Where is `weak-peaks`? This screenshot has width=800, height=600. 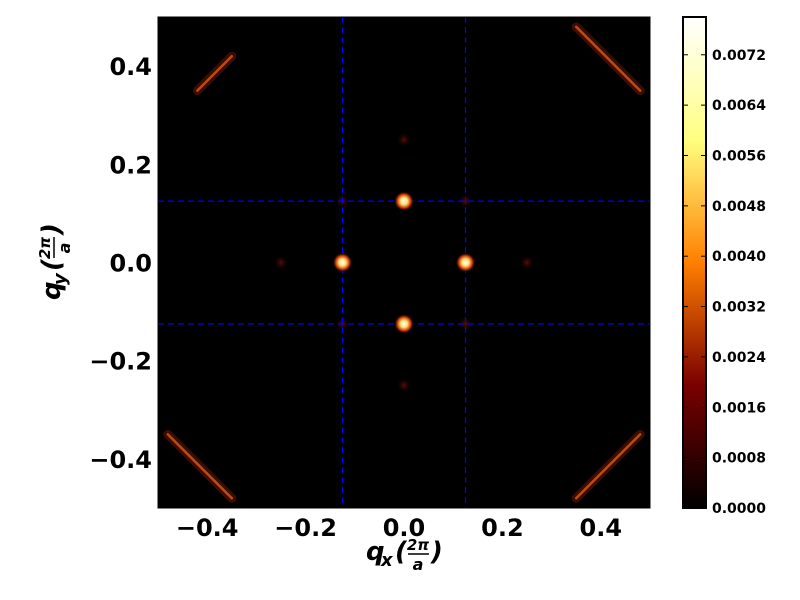
weak-peaks is located at coordinates (404, 262).